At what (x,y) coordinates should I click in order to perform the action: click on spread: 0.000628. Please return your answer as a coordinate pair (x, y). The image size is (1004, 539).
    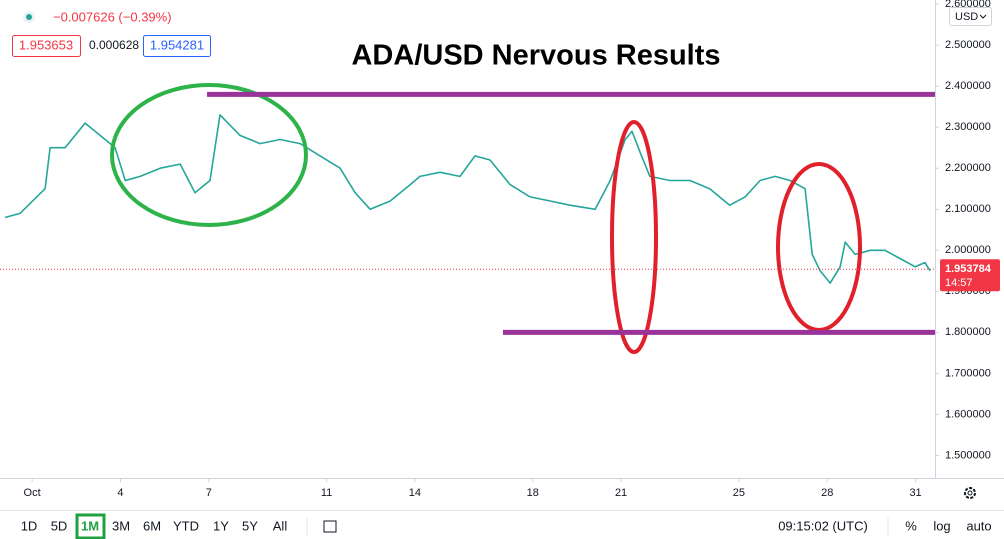
    Looking at the image, I should click on (114, 45).